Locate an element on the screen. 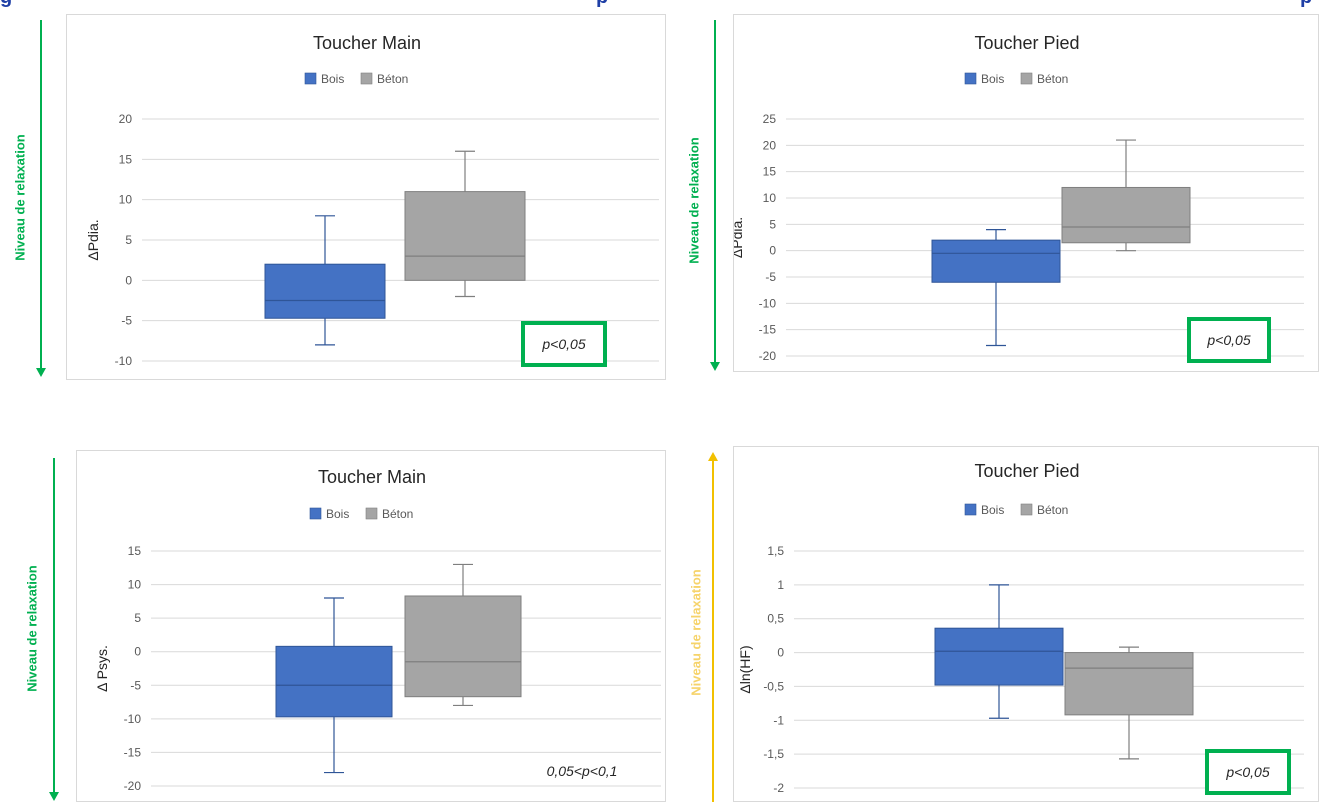 This screenshot has height=803, width=1319. relaxation-label-3: Niveau de relaxation is located at coordinates (32, 628).